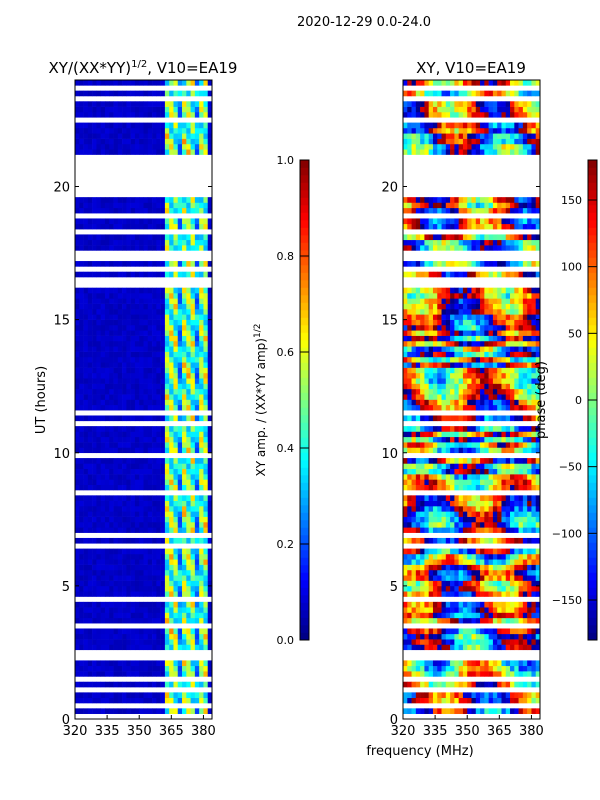 The image size is (600, 800). What do you see at coordinates (304, 164) in the screenshot?
I see `colorbar-segment` at bounding box center [304, 164].